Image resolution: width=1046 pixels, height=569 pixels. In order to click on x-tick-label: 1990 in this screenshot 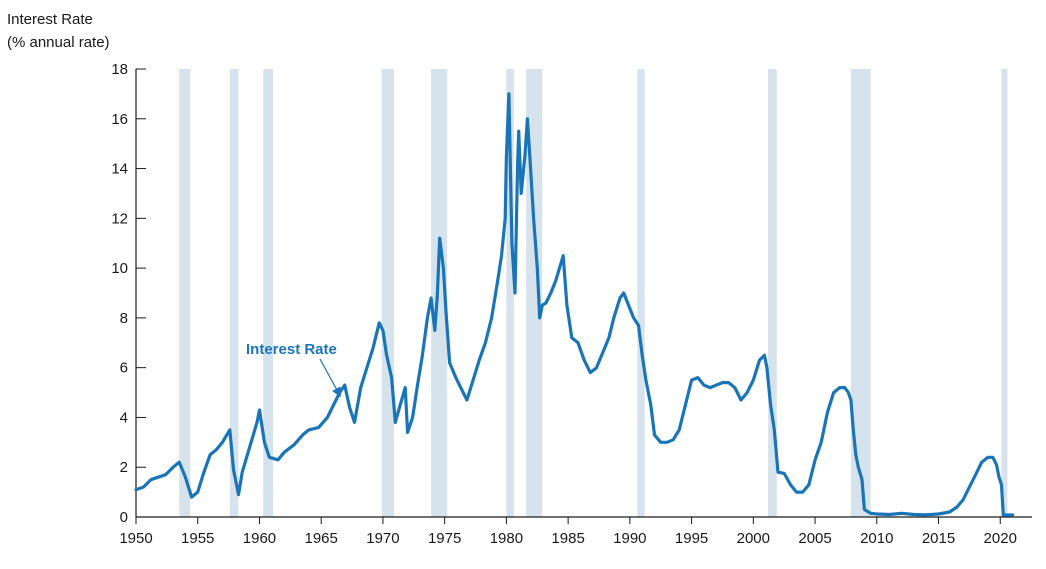, I will do `click(629, 538)`.